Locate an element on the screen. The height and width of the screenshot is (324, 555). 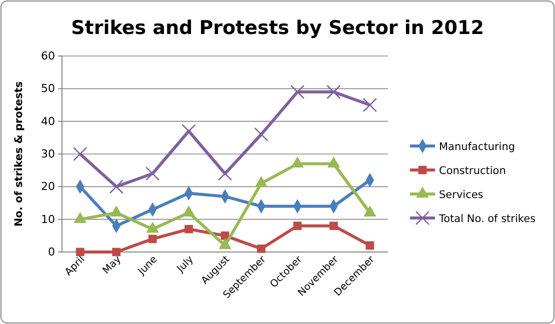
y-tick-label: 10 is located at coordinates (48, 219).